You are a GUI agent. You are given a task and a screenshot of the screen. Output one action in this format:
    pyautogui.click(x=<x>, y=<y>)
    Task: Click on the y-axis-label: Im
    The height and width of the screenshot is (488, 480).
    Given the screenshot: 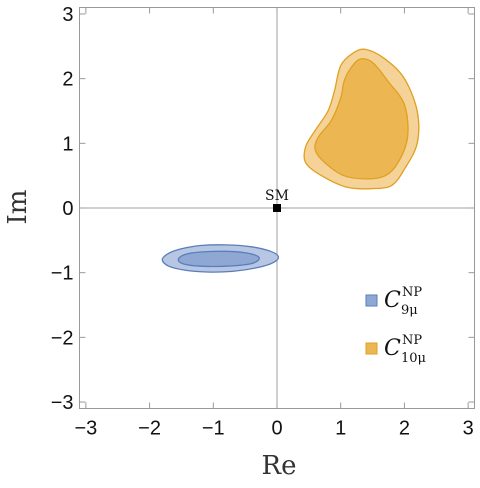 What is the action you would take?
    pyautogui.click(x=18, y=207)
    